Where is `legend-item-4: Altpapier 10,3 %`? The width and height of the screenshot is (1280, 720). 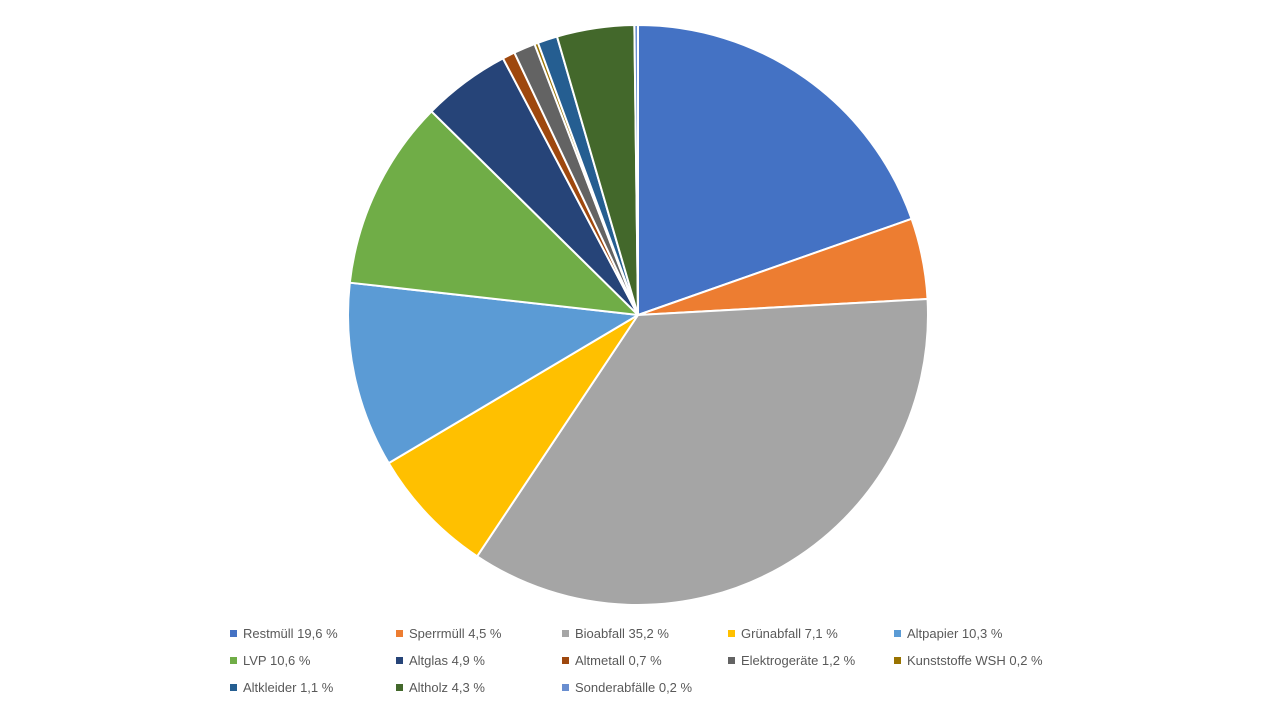
legend-item-4: Altpapier 10,3 % is located at coordinates (994, 633).